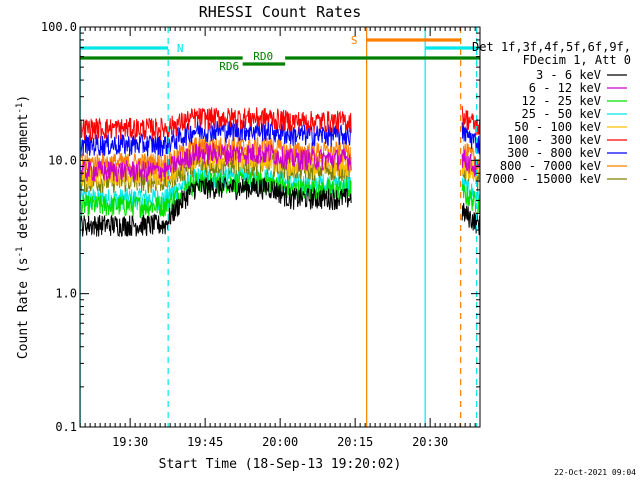 This screenshot has height=480, width=640. Describe the element at coordinates (62, 160) in the screenshot. I see `y-tick-label: 10.0` at that location.